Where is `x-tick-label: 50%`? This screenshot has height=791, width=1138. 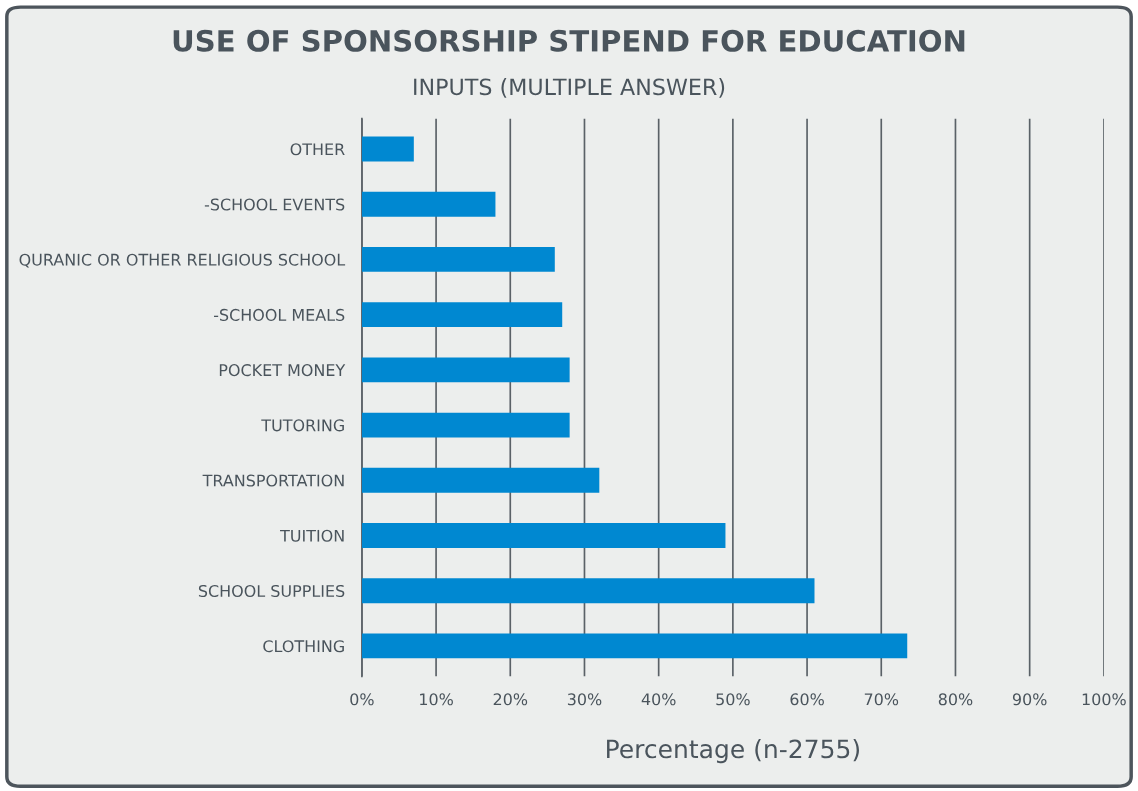
x-tick-label: 50% is located at coordinates (733, 699).